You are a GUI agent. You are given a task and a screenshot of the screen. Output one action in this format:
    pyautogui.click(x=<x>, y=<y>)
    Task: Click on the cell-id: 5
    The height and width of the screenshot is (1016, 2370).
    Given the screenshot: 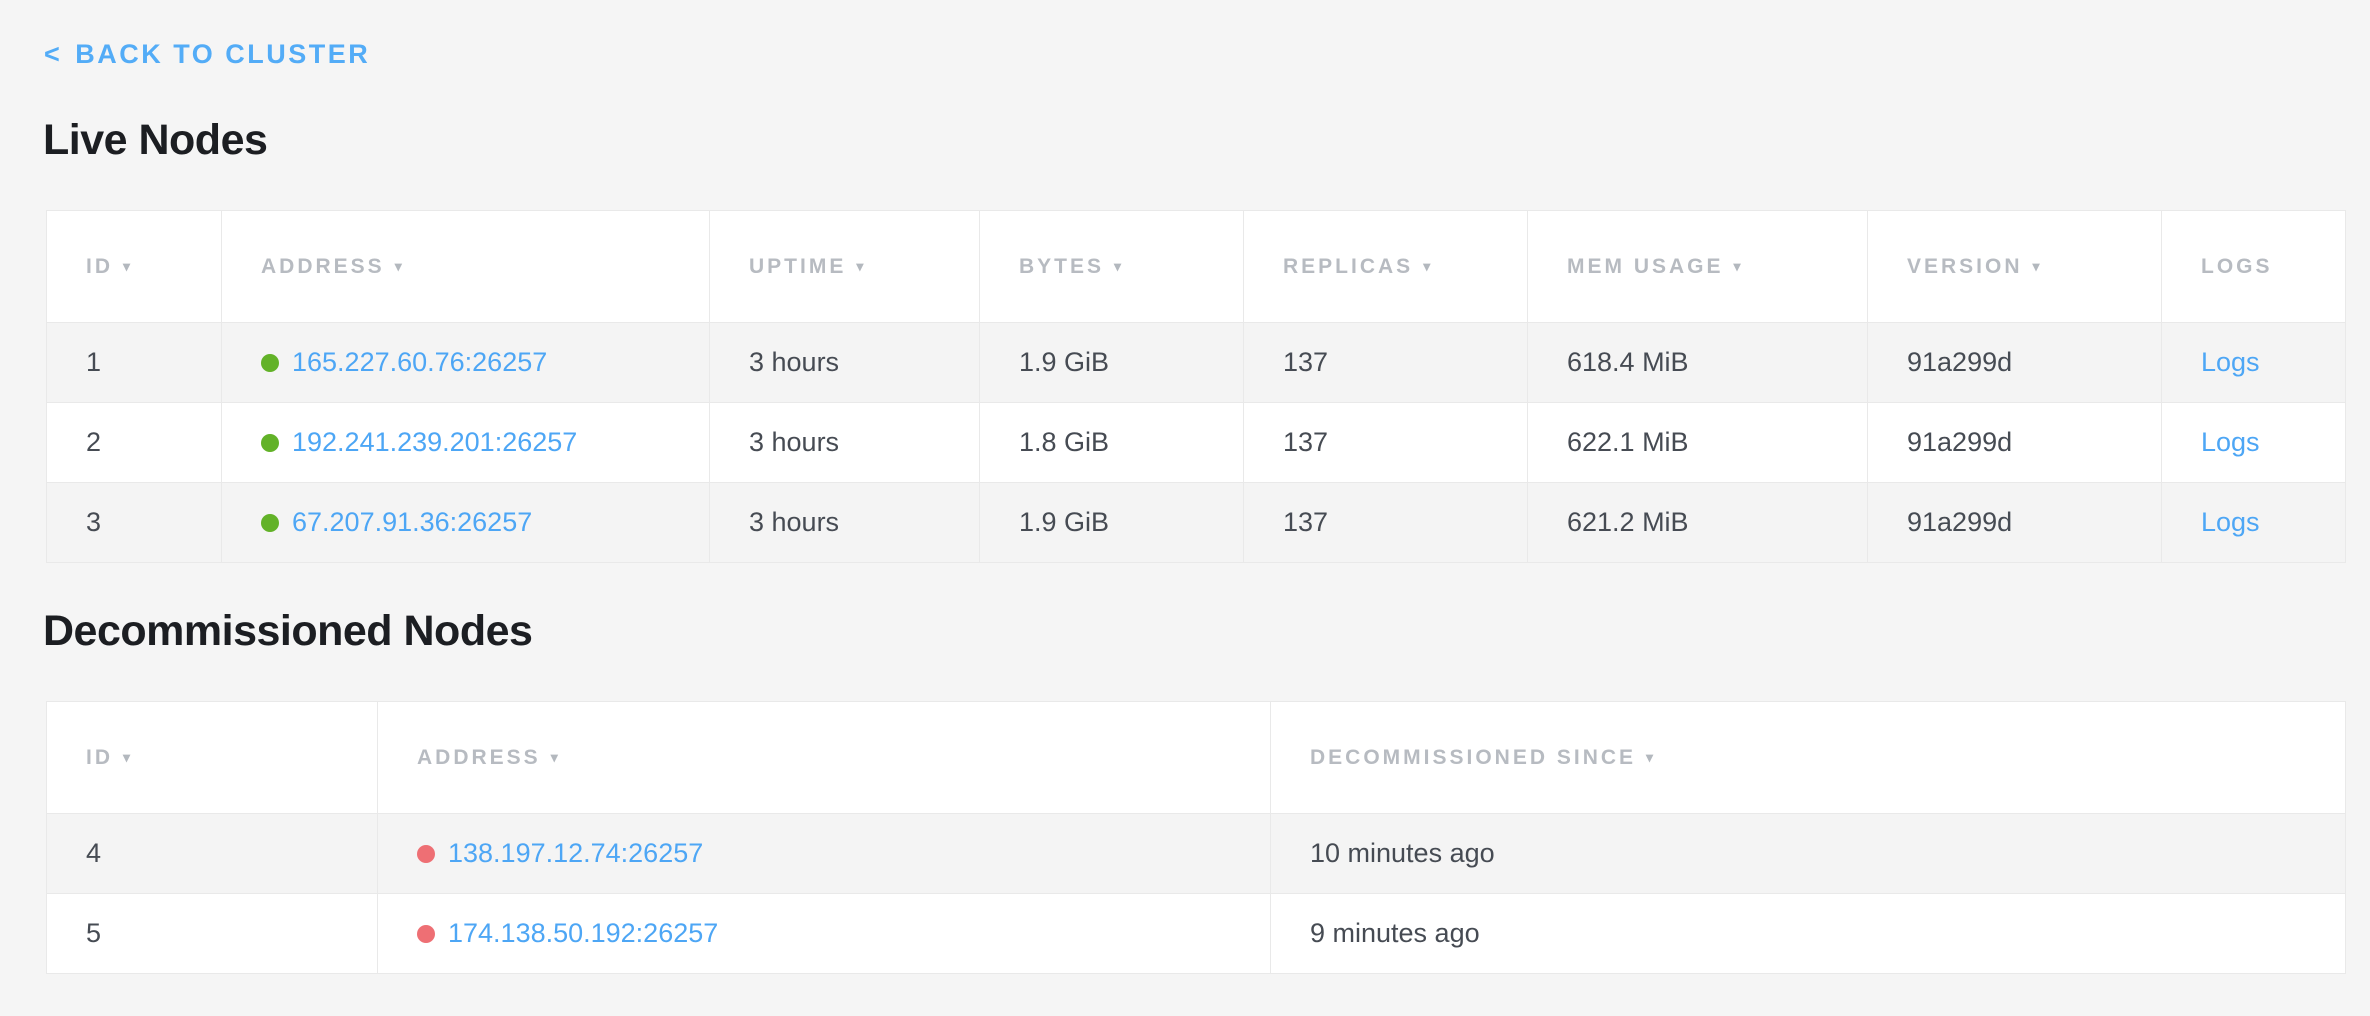 What is the action you would take?
    pyautogui.click(x=212, y=933)
    